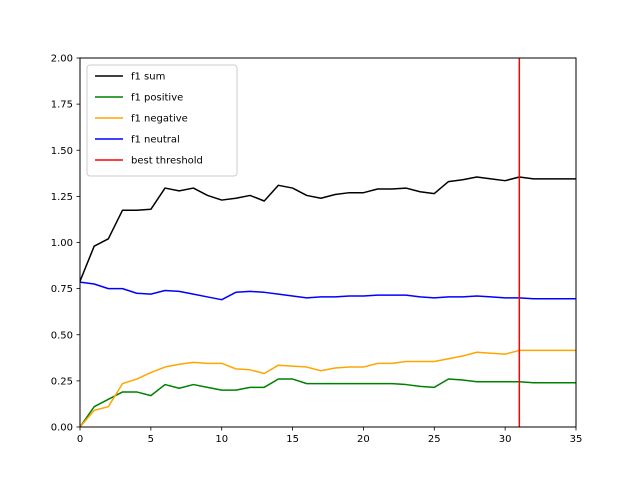  I want to click on y-axis: 0.00 0.25 0.50 0.75 1.00 1.25 1.50 1.75 2.00, so click(65, 244).